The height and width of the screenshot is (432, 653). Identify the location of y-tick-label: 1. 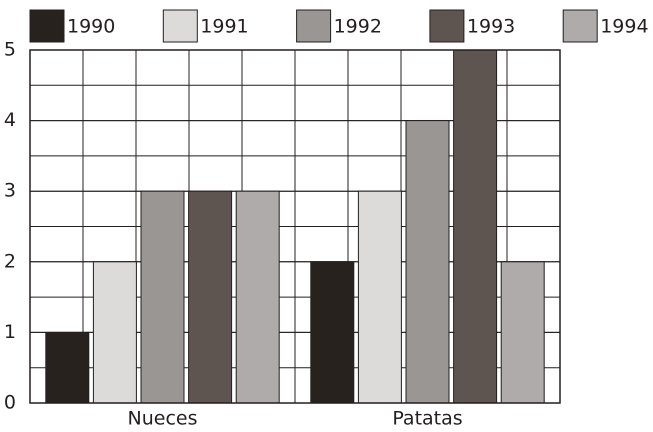
(10, 332).